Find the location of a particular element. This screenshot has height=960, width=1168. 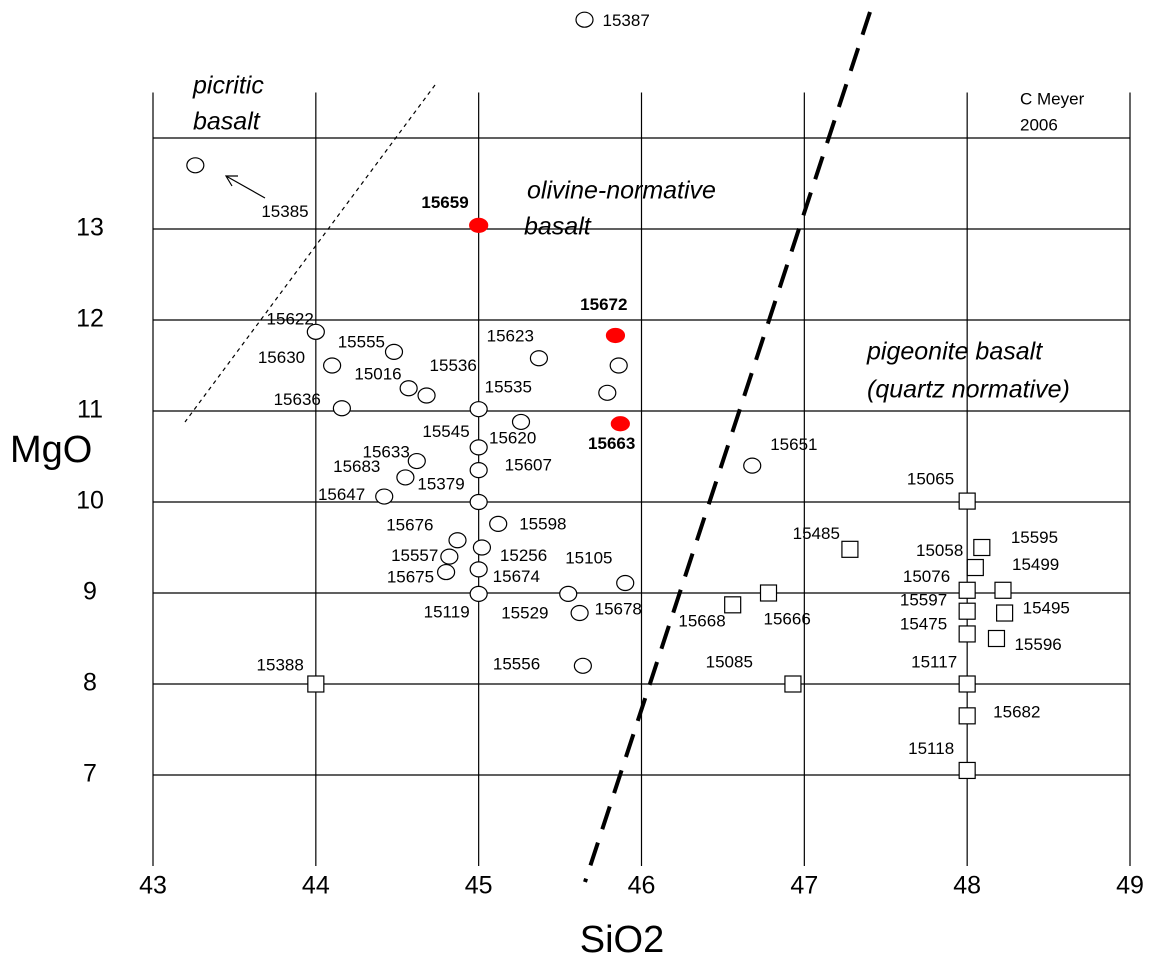

point-label: 15663 is located at coordinates (611, 443).